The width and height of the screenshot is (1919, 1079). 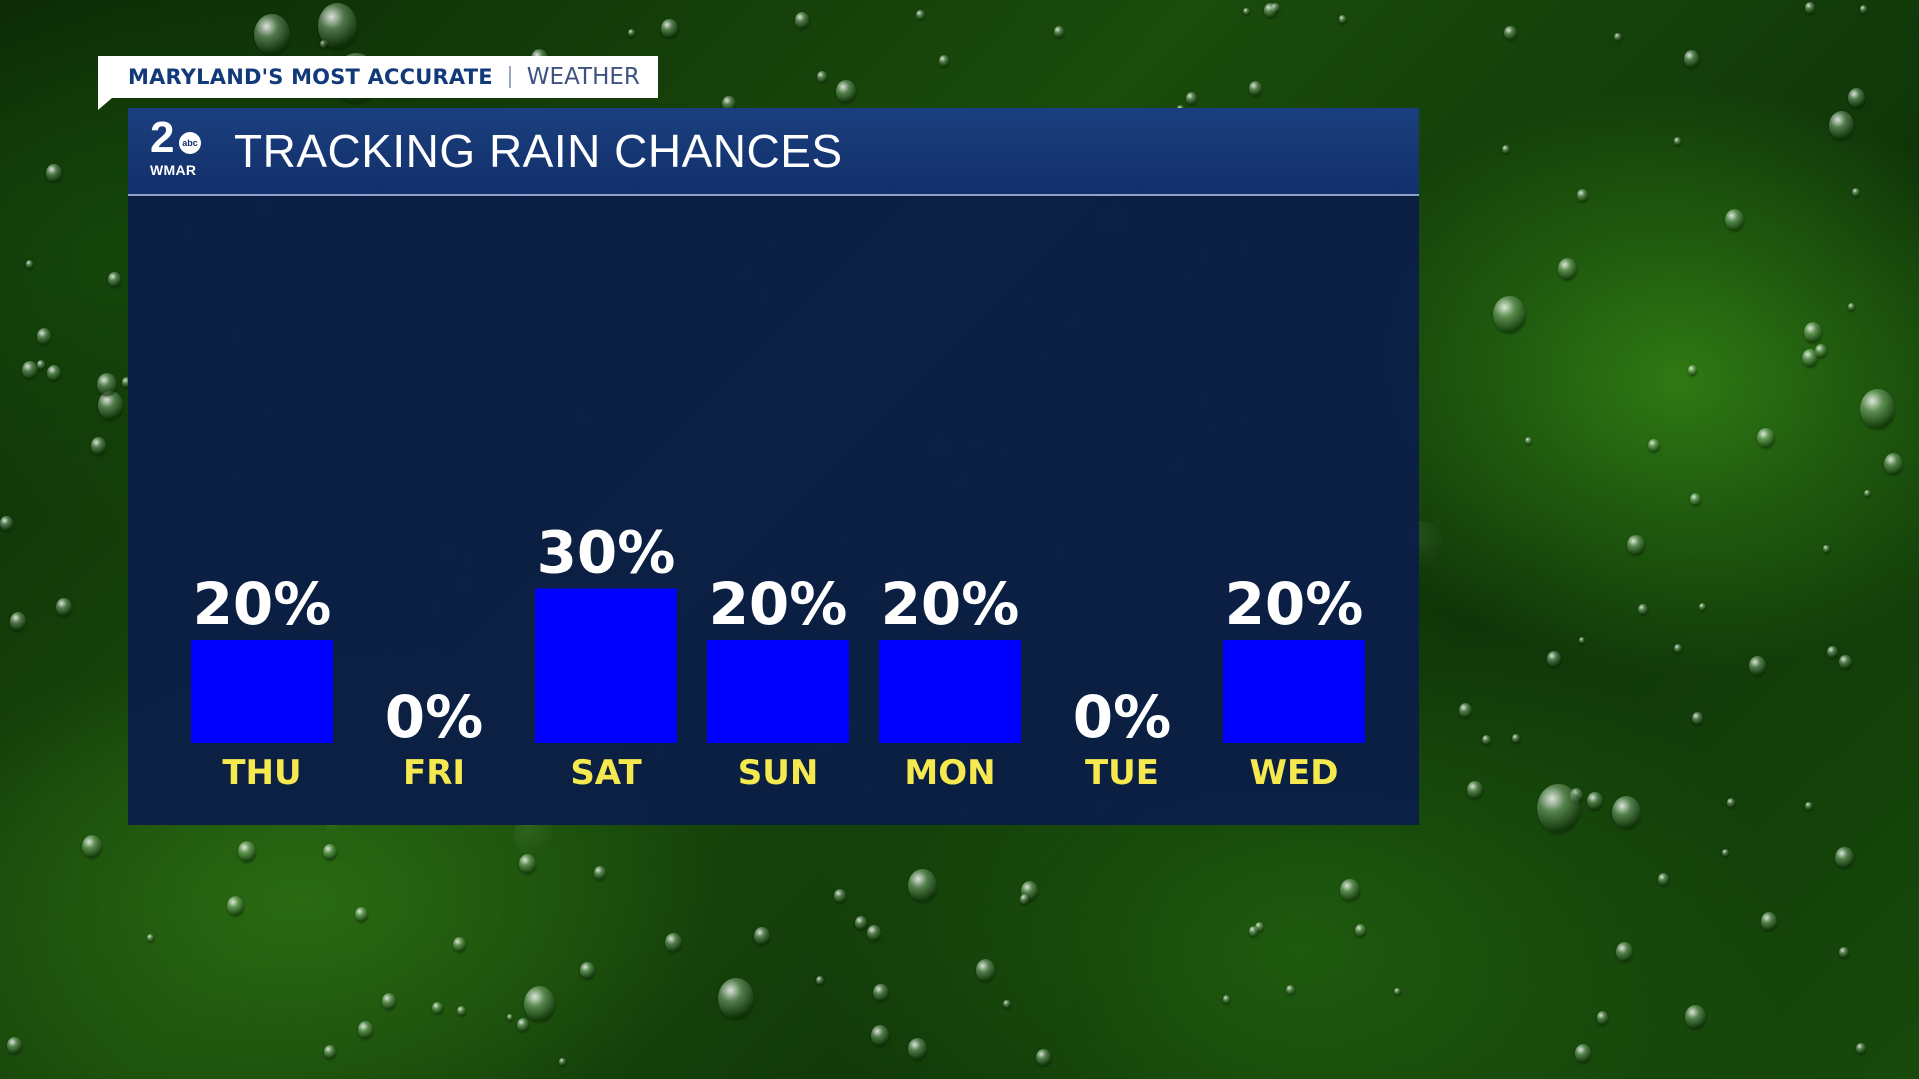 What do you see at coordinates (310, 77) in the screenshot?
I see `brand-tagline: MARYLAND'S MOST ACCURATE` at bounding box center [310, 77].